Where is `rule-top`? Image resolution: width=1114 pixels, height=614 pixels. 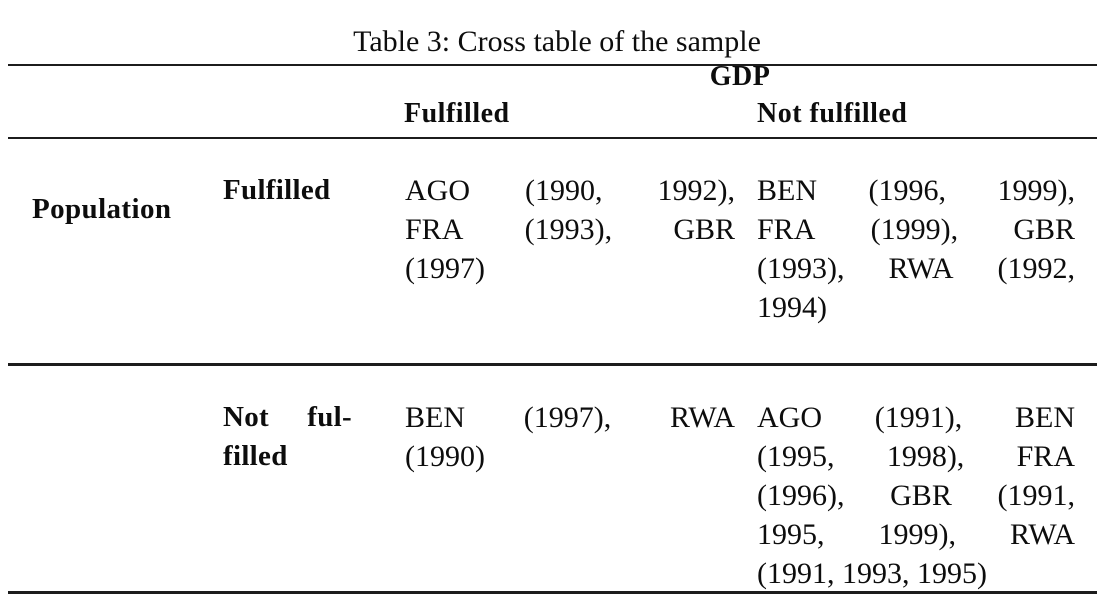
rule-top is located at coordinates (552, 65).